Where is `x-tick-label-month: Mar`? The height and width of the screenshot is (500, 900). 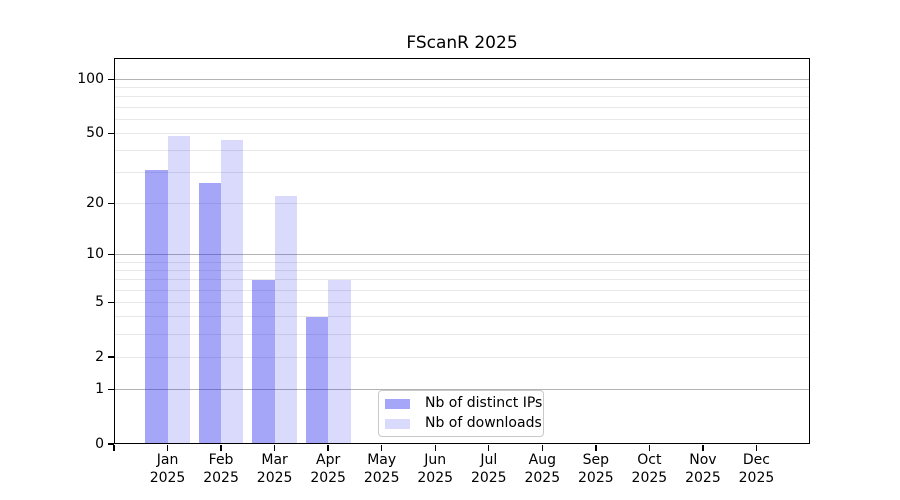
x-tick-label-month: Mar is located at coordinates (274, 460).